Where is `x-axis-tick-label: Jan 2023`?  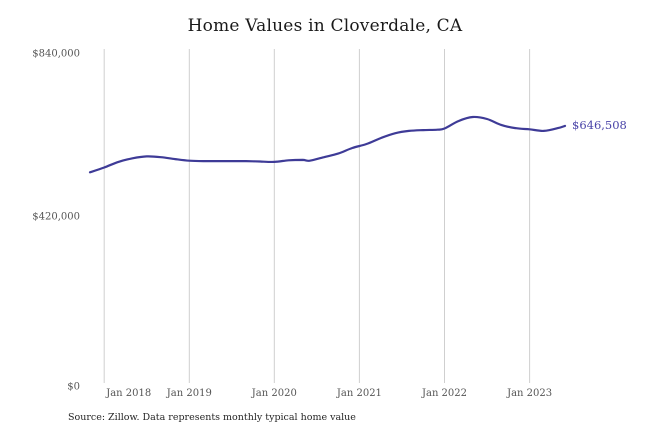
x-axis-tick-label: Jan 2023 is located at coordinates (529, 393).